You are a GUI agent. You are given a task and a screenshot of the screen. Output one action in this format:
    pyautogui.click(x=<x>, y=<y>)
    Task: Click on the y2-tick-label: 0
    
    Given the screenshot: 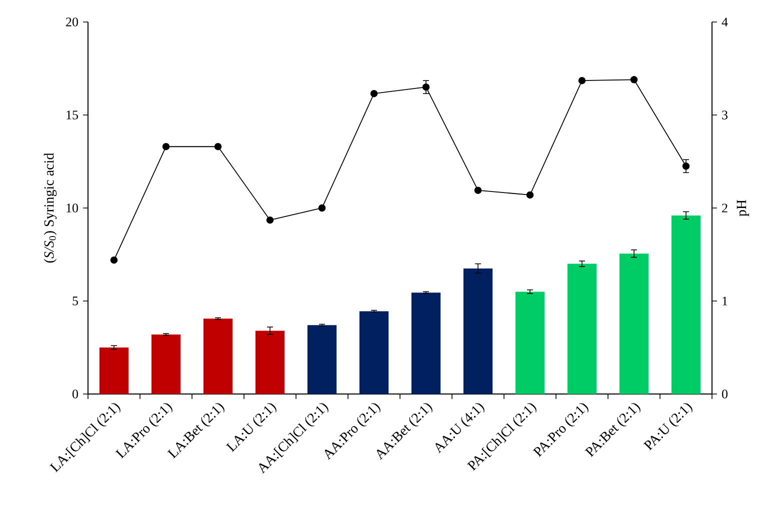 What is the action you would take?
    pyautogui.click(x=725, y=394)
    